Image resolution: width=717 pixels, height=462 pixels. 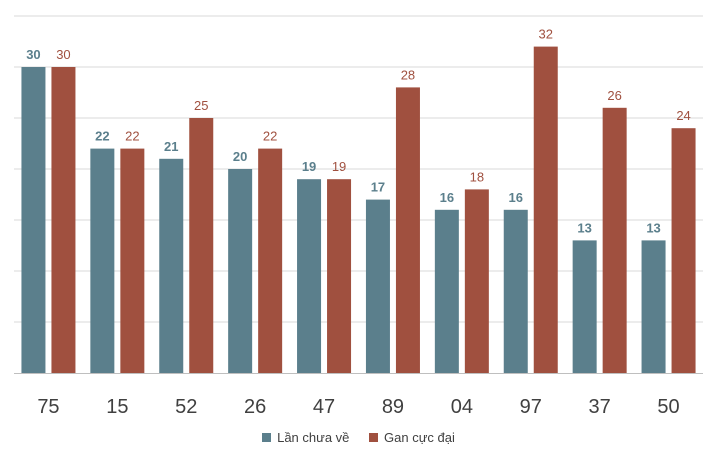 I want to click on x-tick-label-04: 04, so click(x=462, y=407).